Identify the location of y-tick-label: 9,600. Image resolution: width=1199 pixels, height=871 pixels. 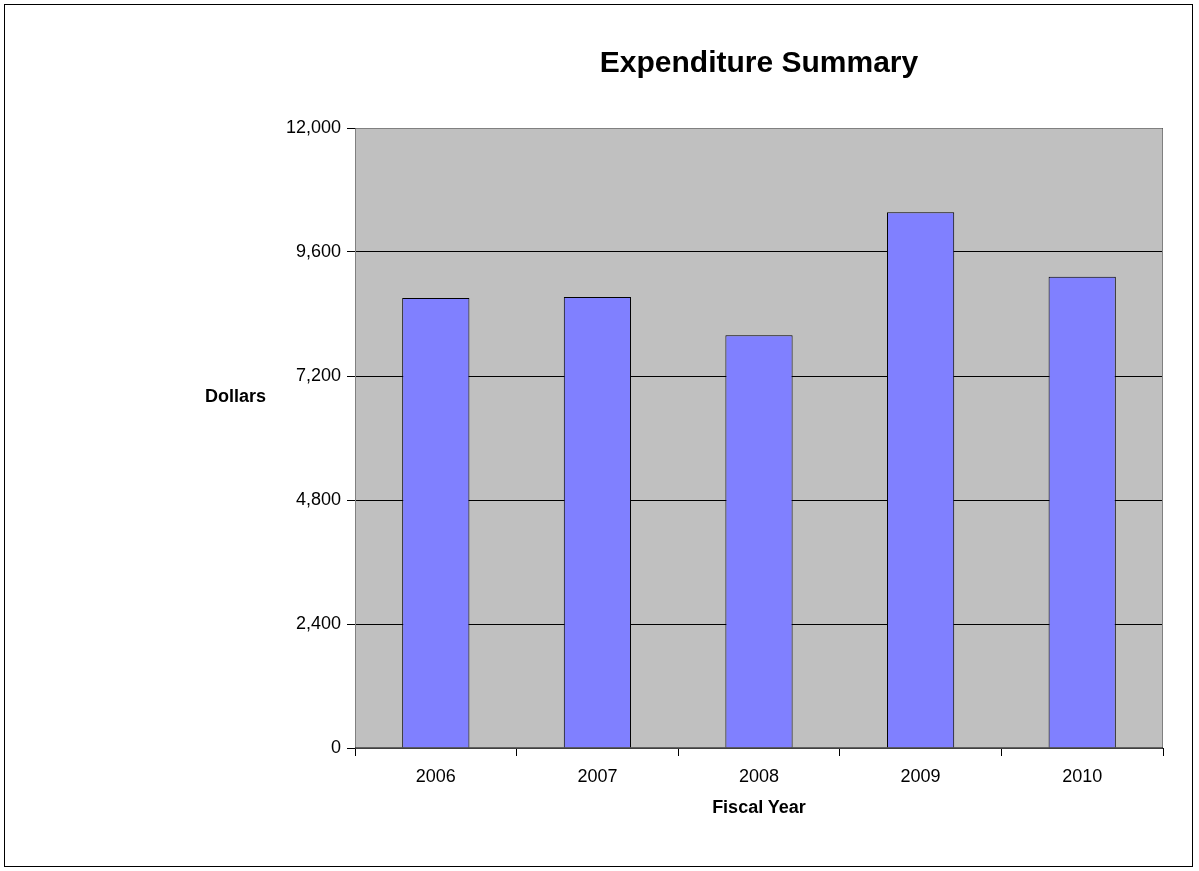
(318, 250).